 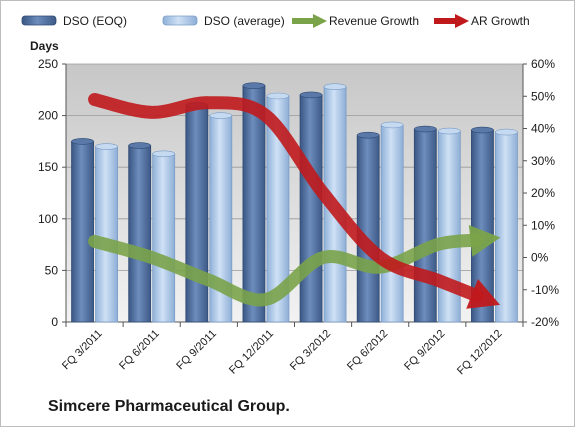 What do you see at coordinates (44, 46) in the screenshot?
I see `y-axis-title: Days` at bounding box center [44, 46].